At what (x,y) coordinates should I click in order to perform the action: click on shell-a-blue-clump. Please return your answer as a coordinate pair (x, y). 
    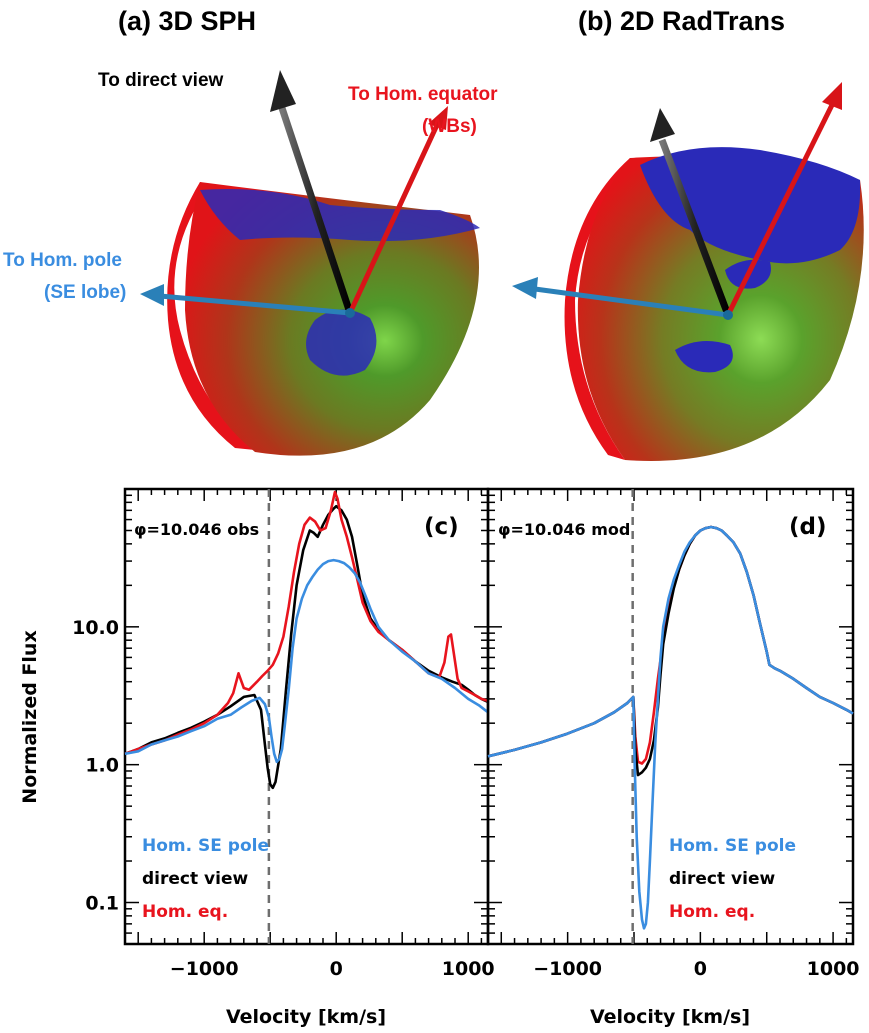
    Looking at the image, I should click on (341, 342).